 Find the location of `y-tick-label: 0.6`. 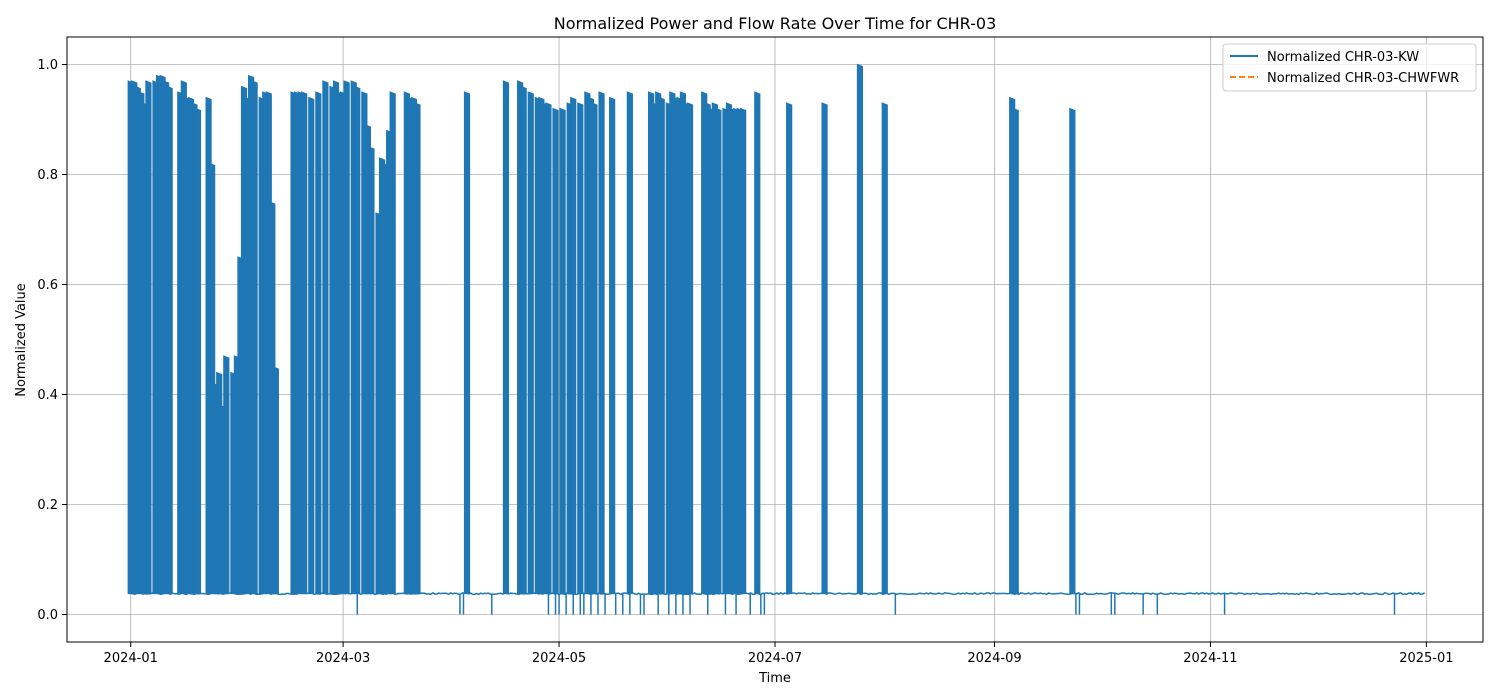

y-tick-label: 0.6 is located at coordinates (47, 285).